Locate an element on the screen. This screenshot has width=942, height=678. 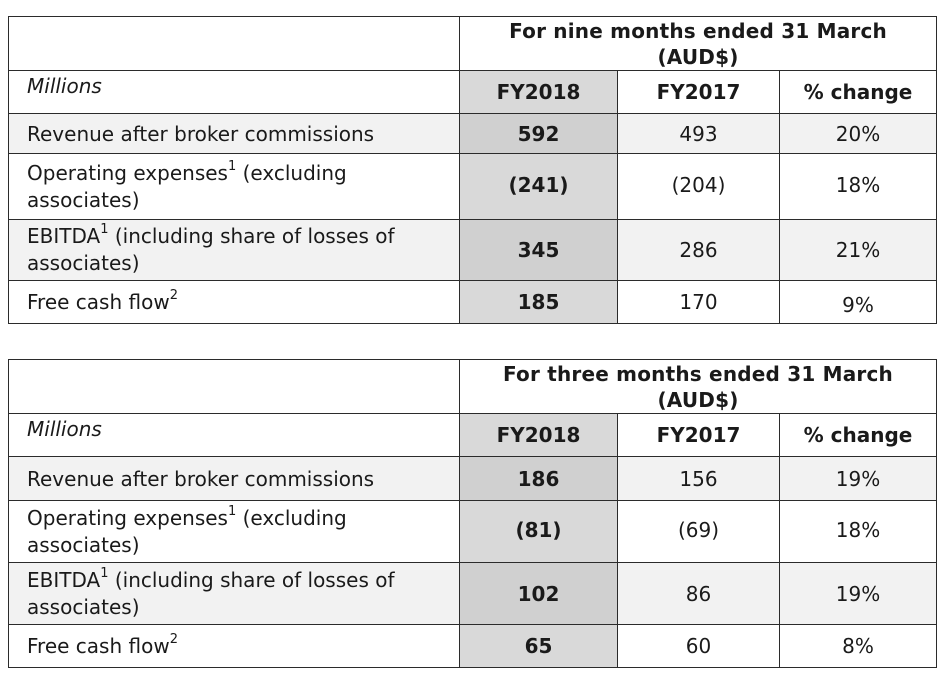
table-row: Free cash flow2 185 170 9% is located at coordinates (473, 302).